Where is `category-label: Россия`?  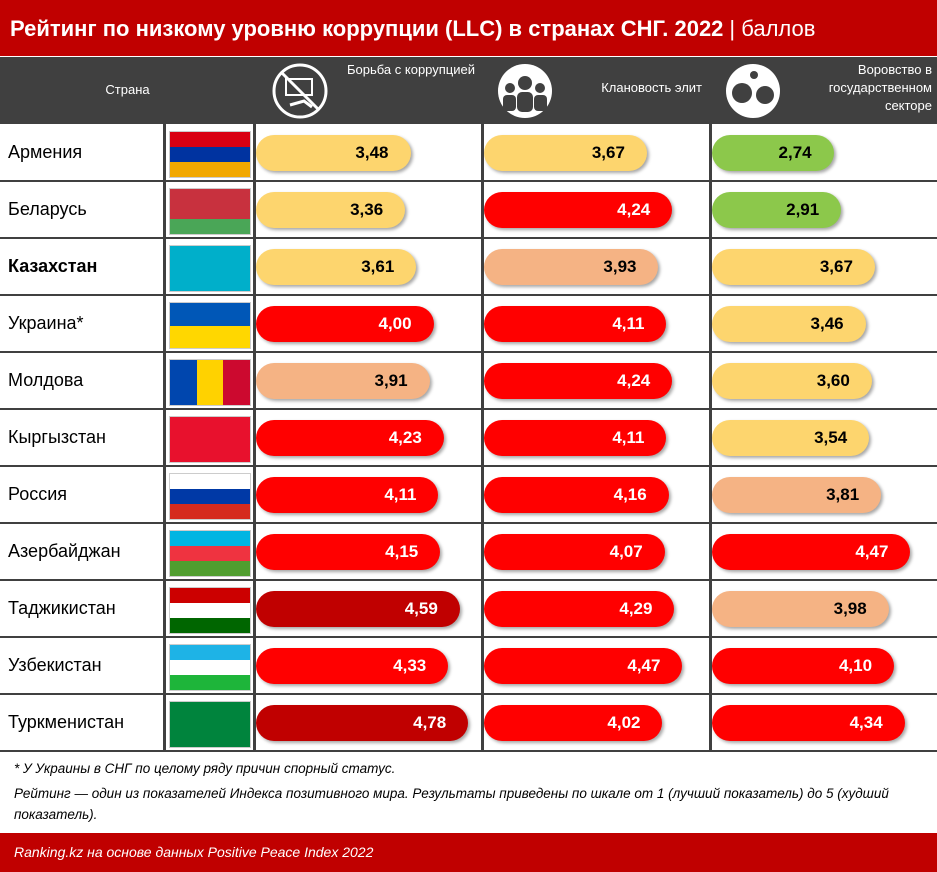 category-label: Россия is located at coordinates (38, 494).